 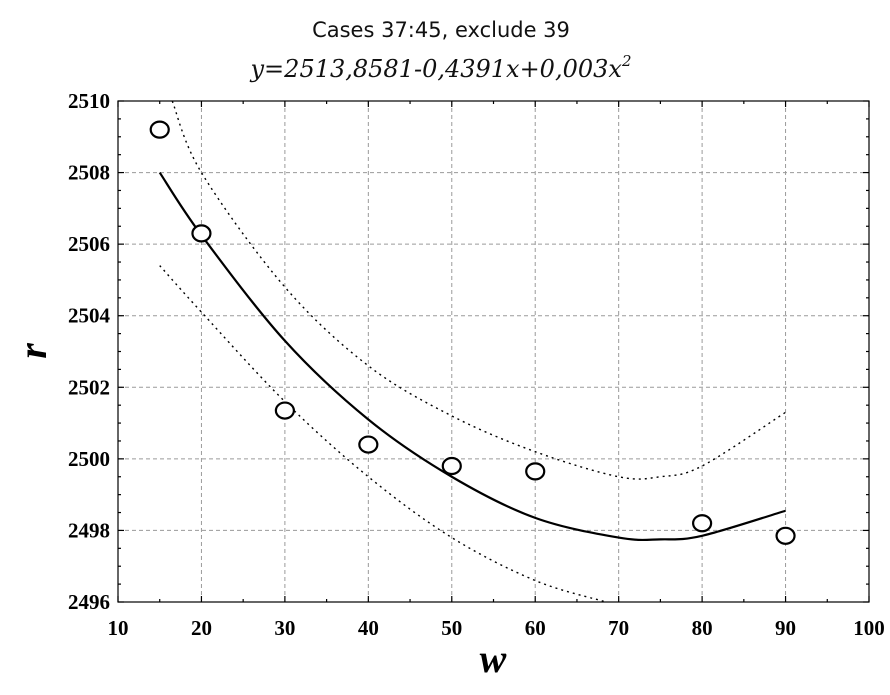 I want to click on y-tick-label: 2502, so click(x=89, y=387).